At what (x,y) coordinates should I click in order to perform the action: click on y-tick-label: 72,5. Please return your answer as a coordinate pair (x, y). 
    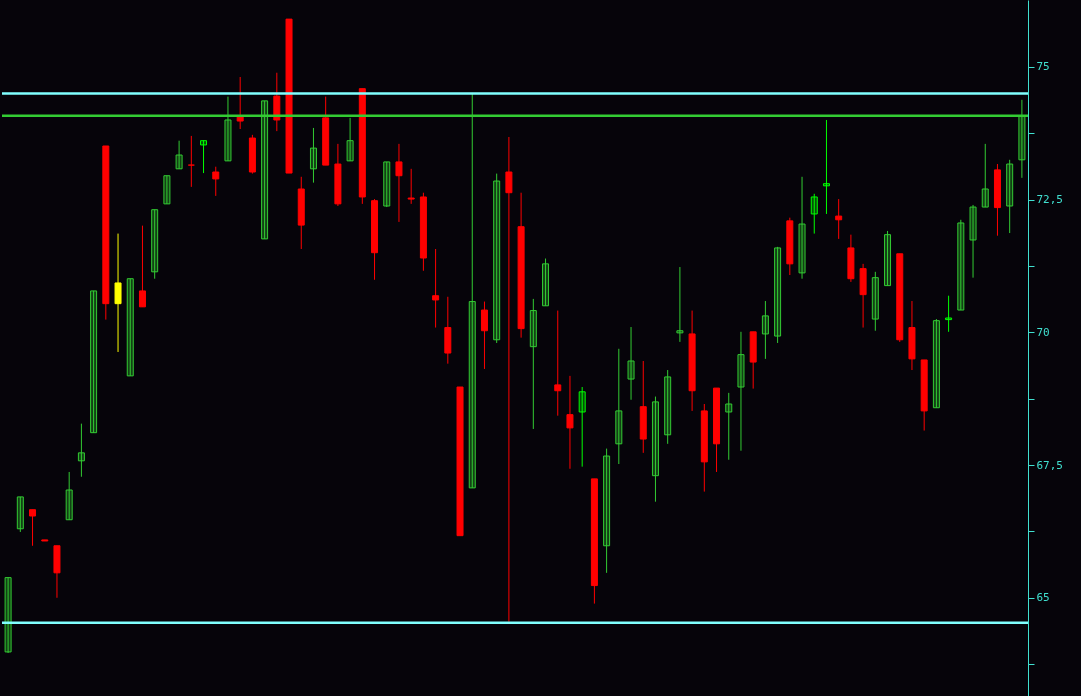
    Looking at the image, I should click on (1049, 200).